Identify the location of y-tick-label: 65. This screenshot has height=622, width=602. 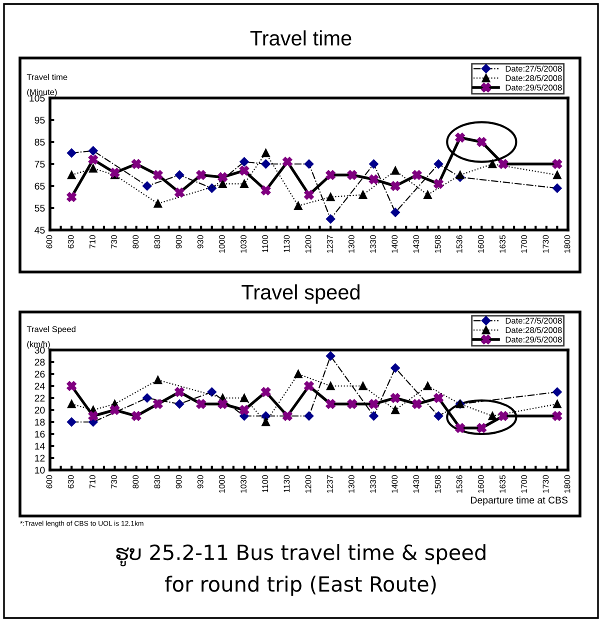
(39, 186).